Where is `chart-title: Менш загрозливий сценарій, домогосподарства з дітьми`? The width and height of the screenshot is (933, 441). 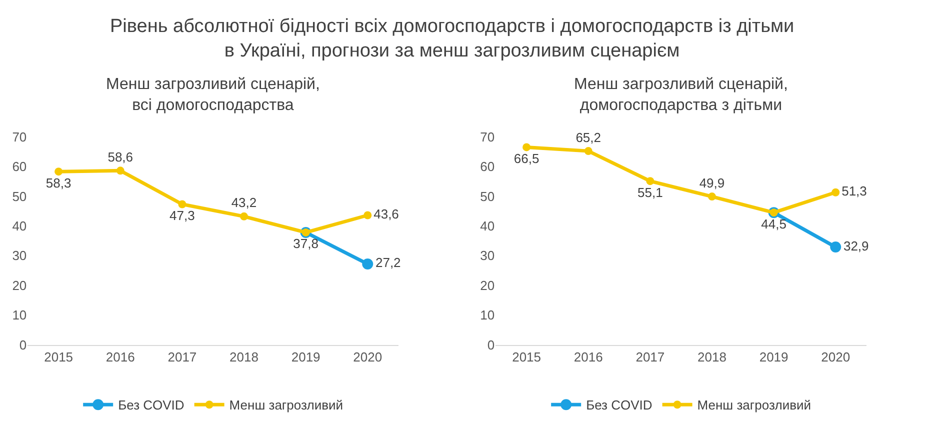 chart-title: Менш загрозливий сценарій, домогосподарства з дітьми is located at coordinates (681, 95).